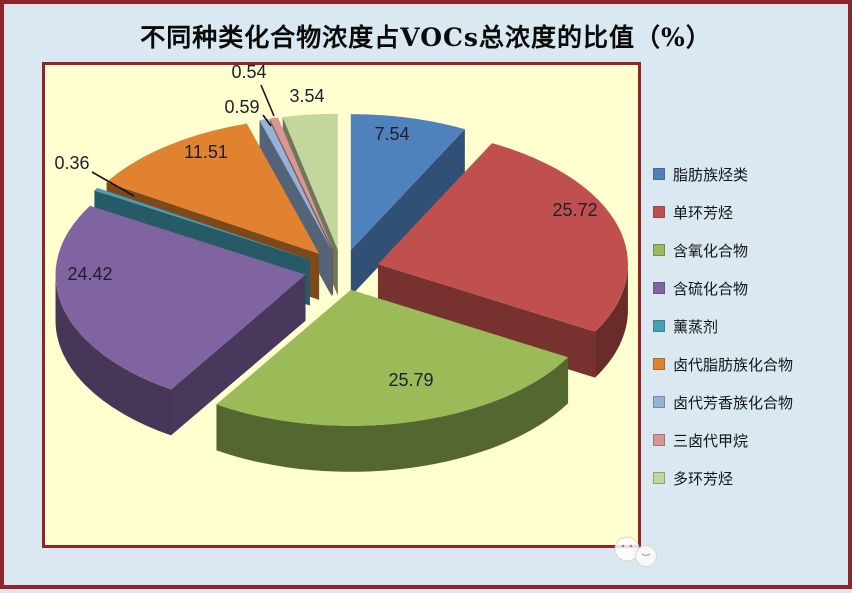 This screenshot has height=593, width=852. What do you see at coordinates (502, 237) in the screenshot?
I see `pie-slice-单环芳烃` at bounding box center [502, 237].